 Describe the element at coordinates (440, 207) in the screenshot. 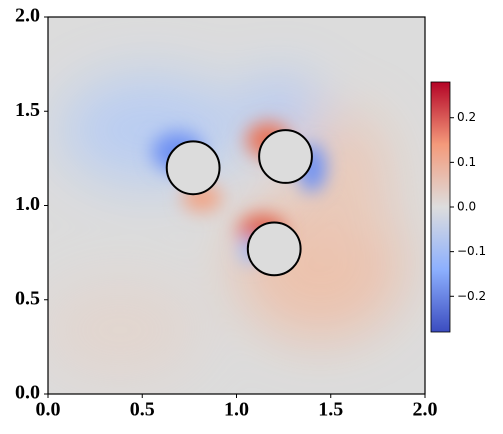

I see `colorbar` at that location.